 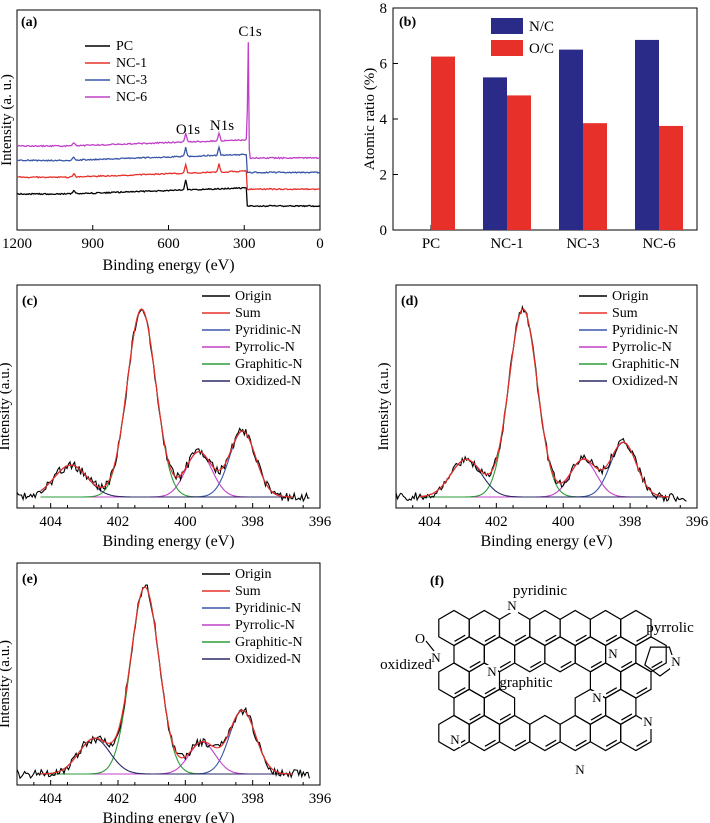 I want to click on panel_d-ylabel: Intensity (a.u.), so click(x=384, y=407).